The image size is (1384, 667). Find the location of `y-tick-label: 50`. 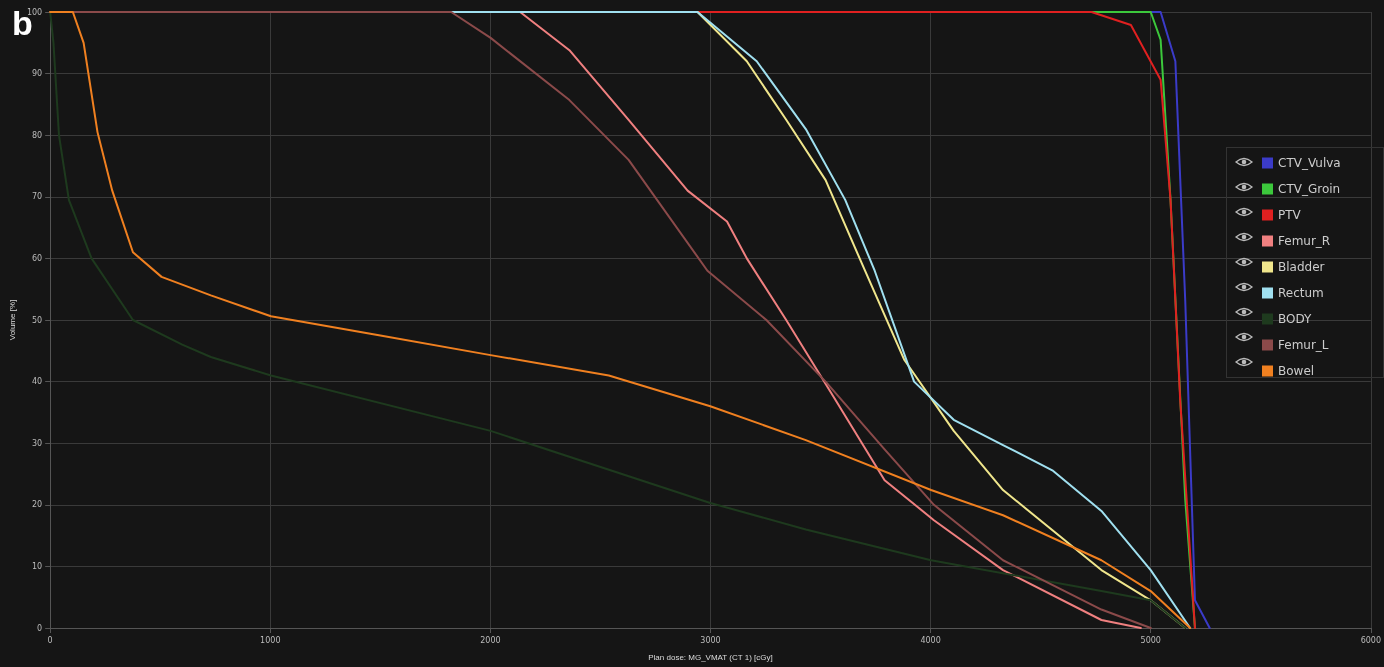

y-tick-label: 50 is located at coordinates (37, 320).